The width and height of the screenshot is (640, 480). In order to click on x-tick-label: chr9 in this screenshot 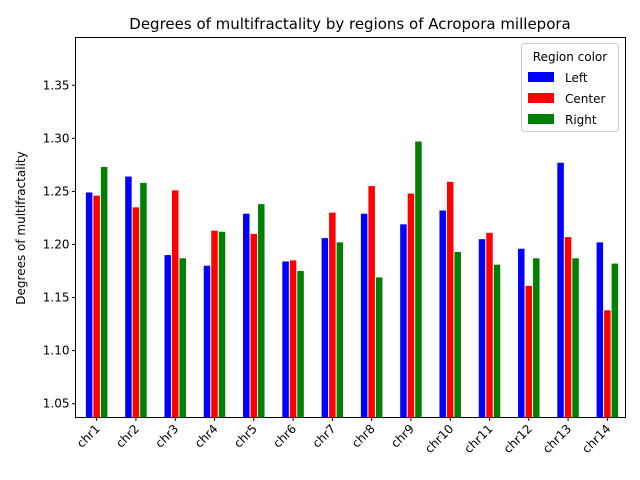, I will do `click(402, 436)`.